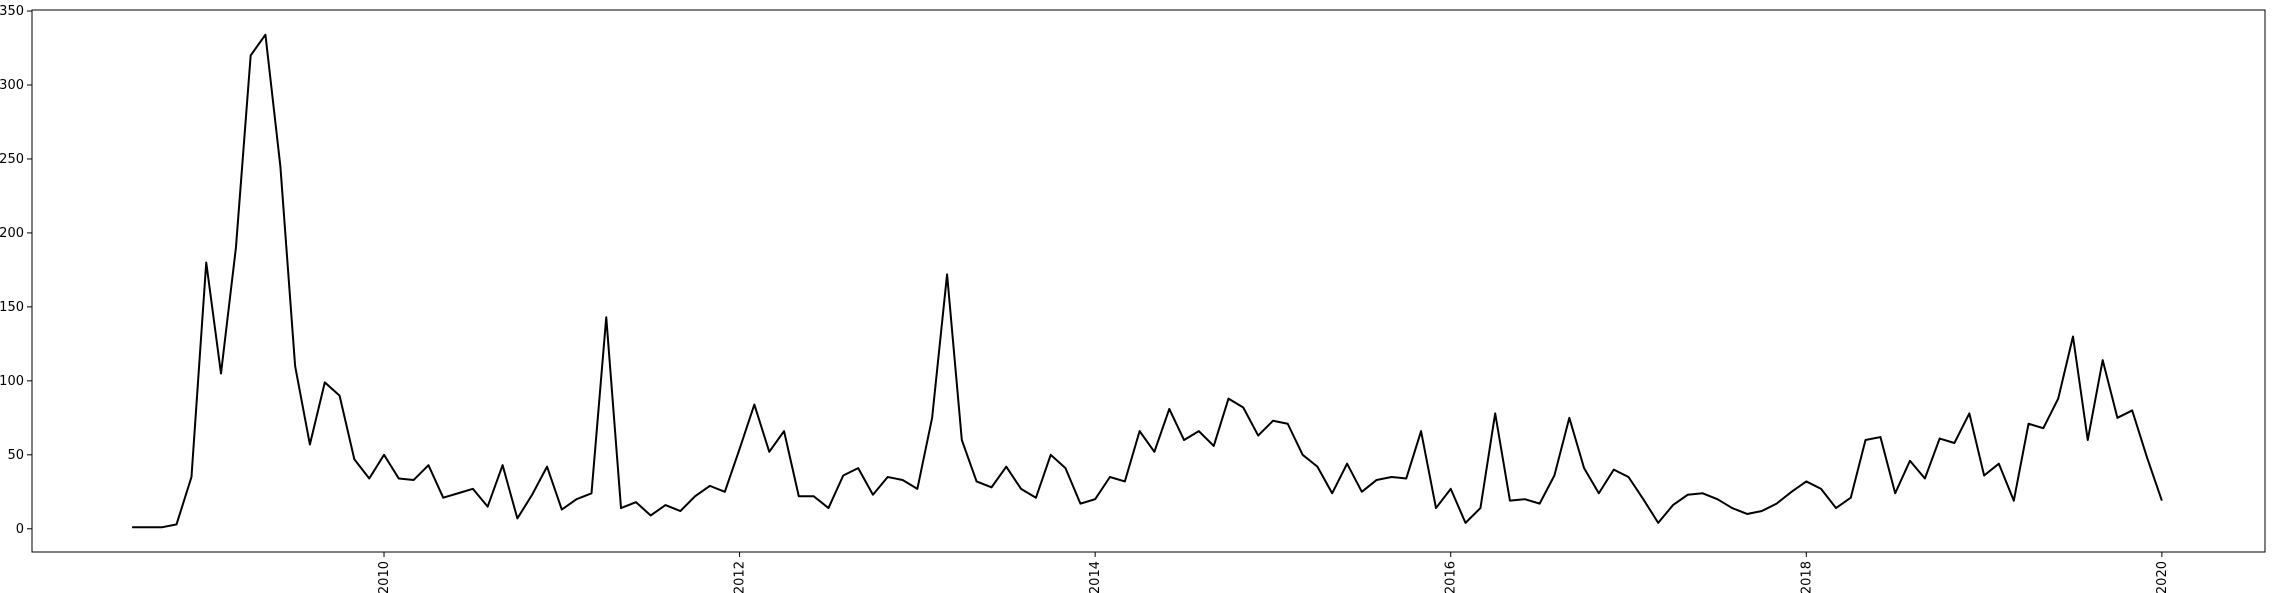  What do you see at coordinates (1095, 577) in the screenshot?
I see `x-tick-label: 2014` at bounding box center [1095, 577].